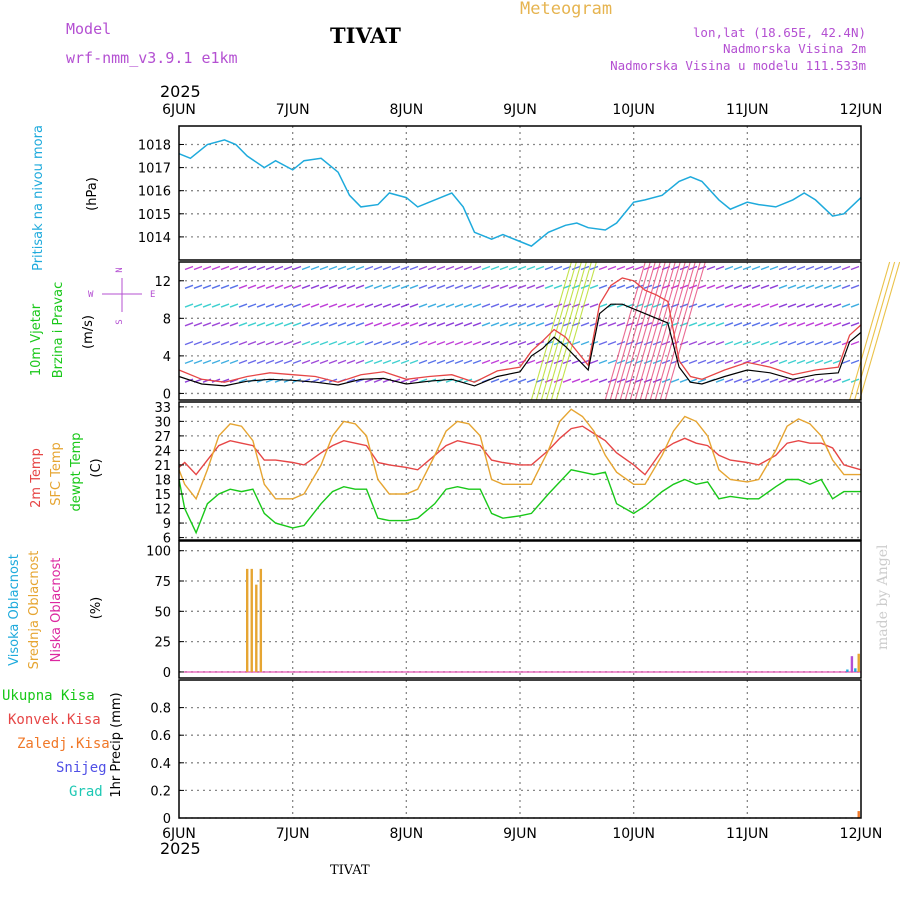 The height and width of the screenshot is (900, 900). I want to click on date-label-bottom: 6JUN, so click(179, 834).